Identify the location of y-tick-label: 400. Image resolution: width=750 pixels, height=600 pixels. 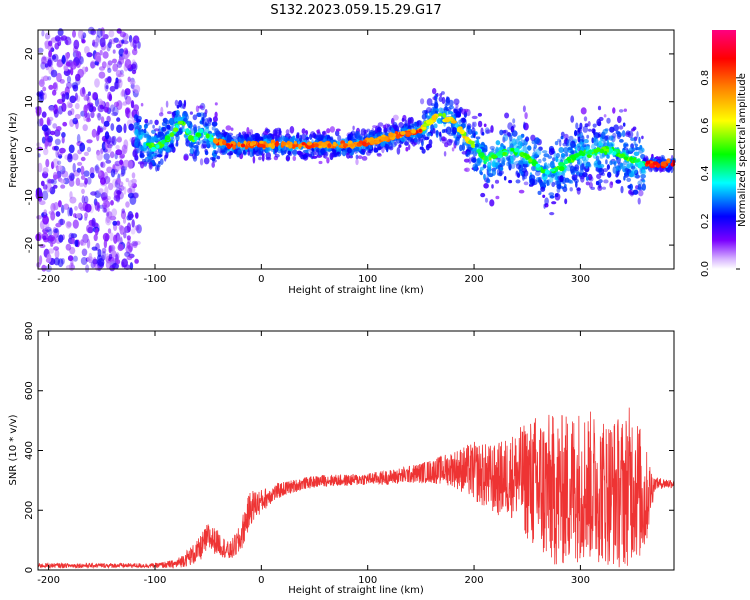
(29, 450).